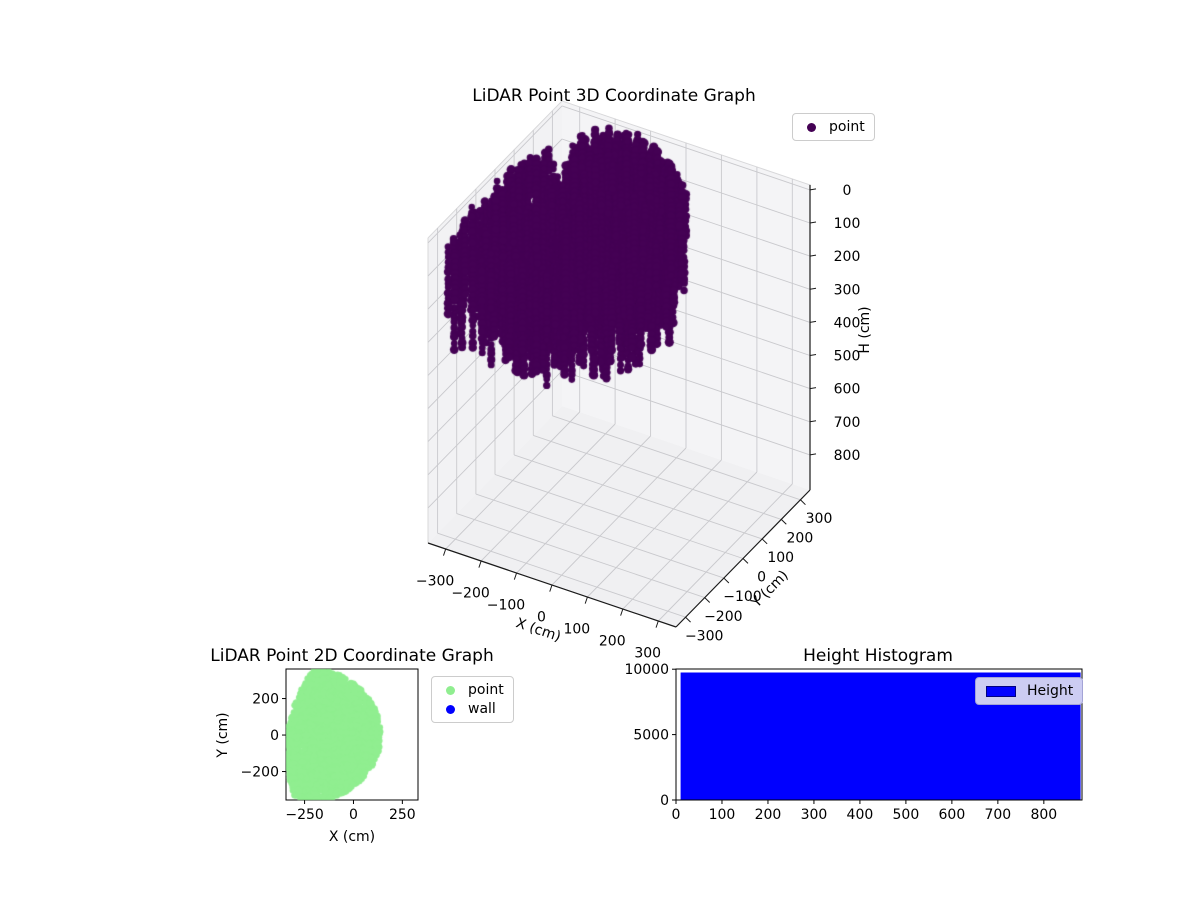  I want to click on plot2d-legend: point wall, so click(472, 699).